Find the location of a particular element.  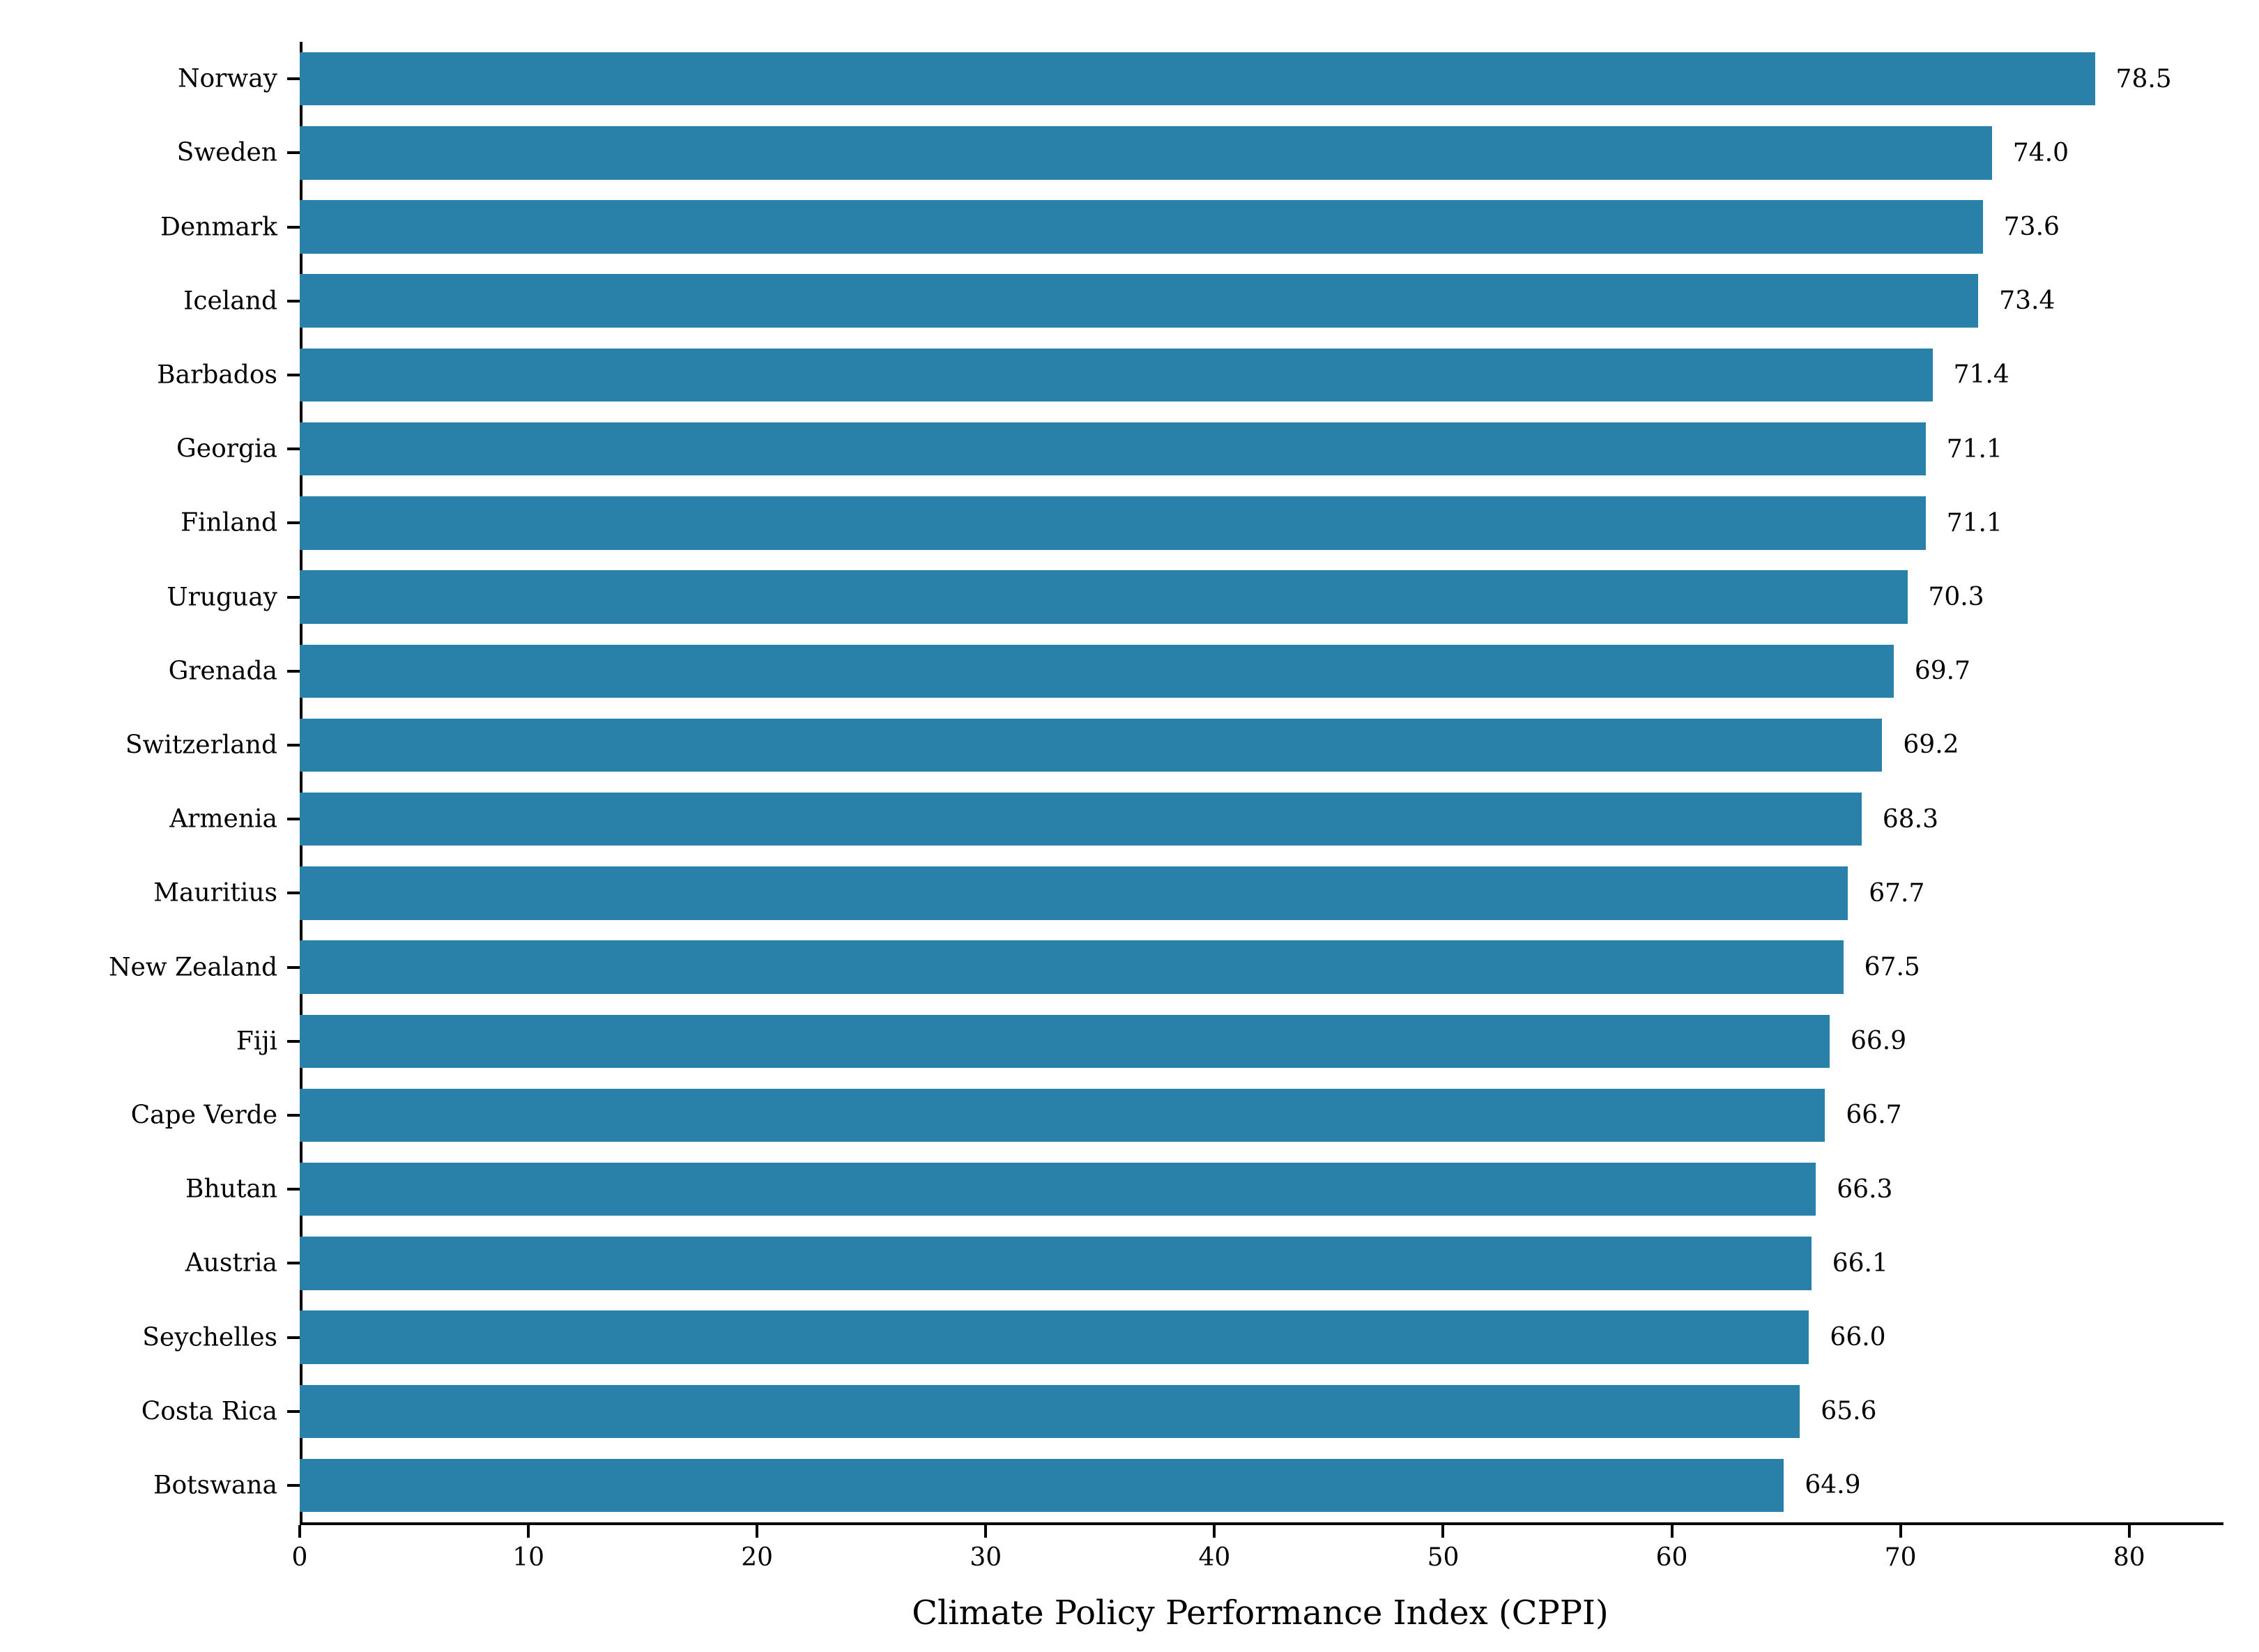

bar-row: Seychelles 66.0 is located at coordinates (1181, 1337).